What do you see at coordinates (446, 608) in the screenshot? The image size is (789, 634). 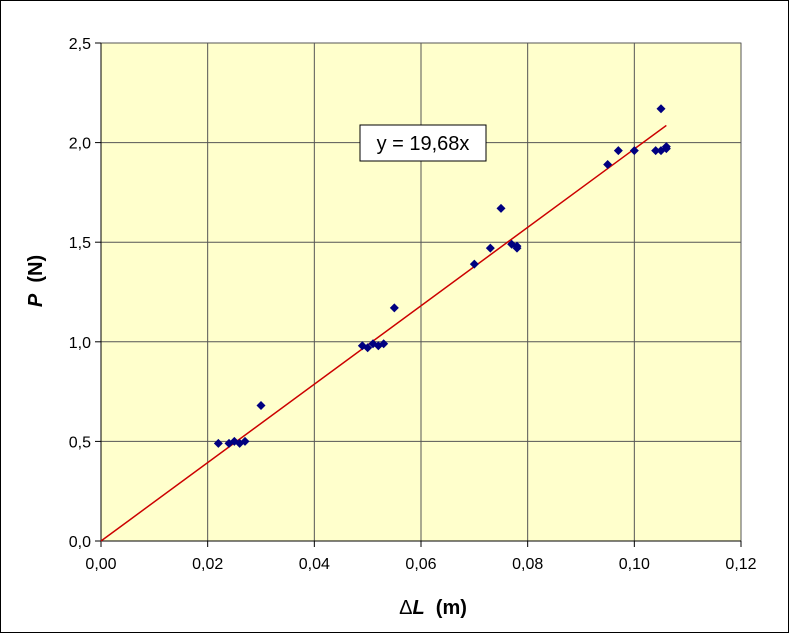 I see `x-axis-title-unit: (m)` at bounding box center [446, 608].